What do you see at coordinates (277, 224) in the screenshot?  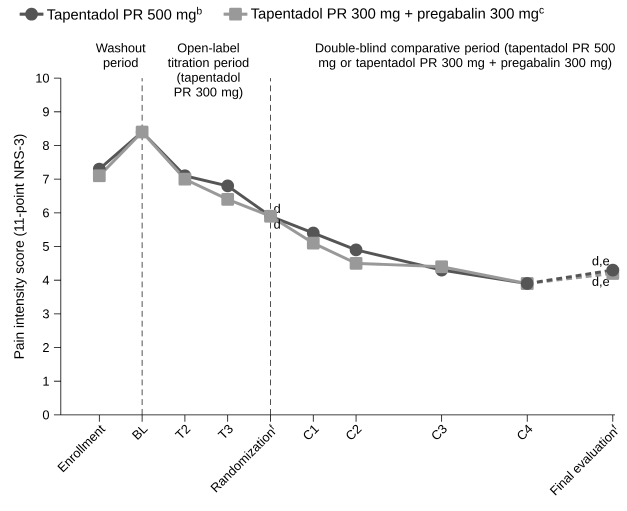 I see `annotation: d` at bounding box center [277, 224].